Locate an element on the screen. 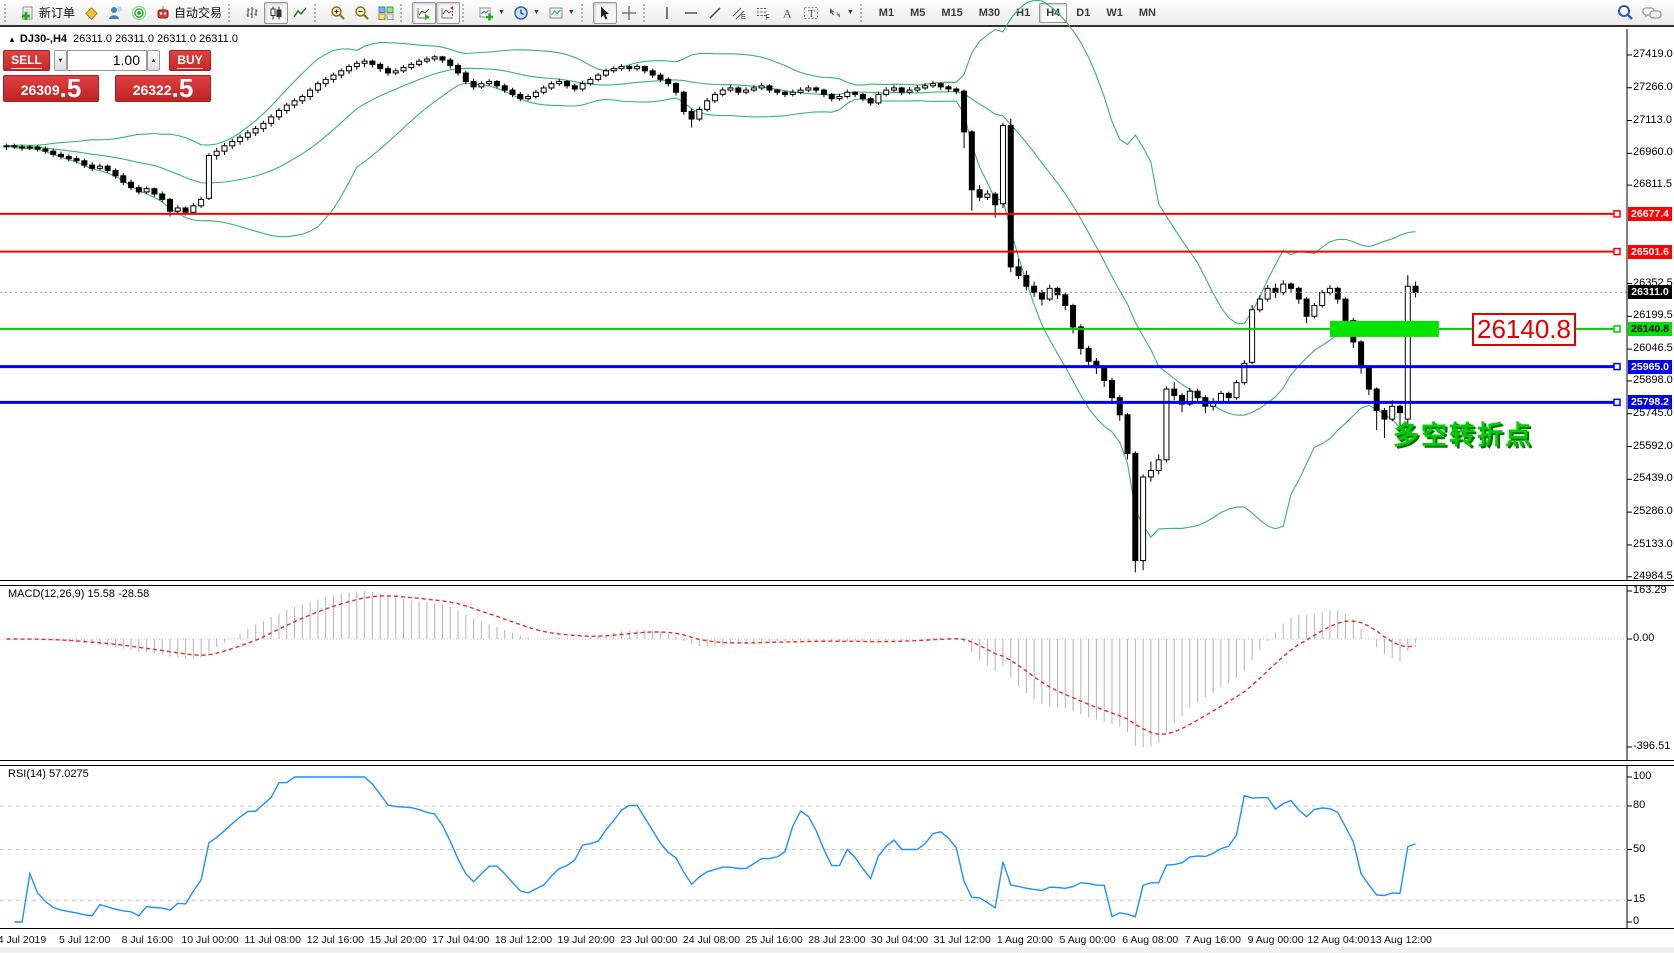  price-tick: 27419.0 is located at coordinates (1653, 53).